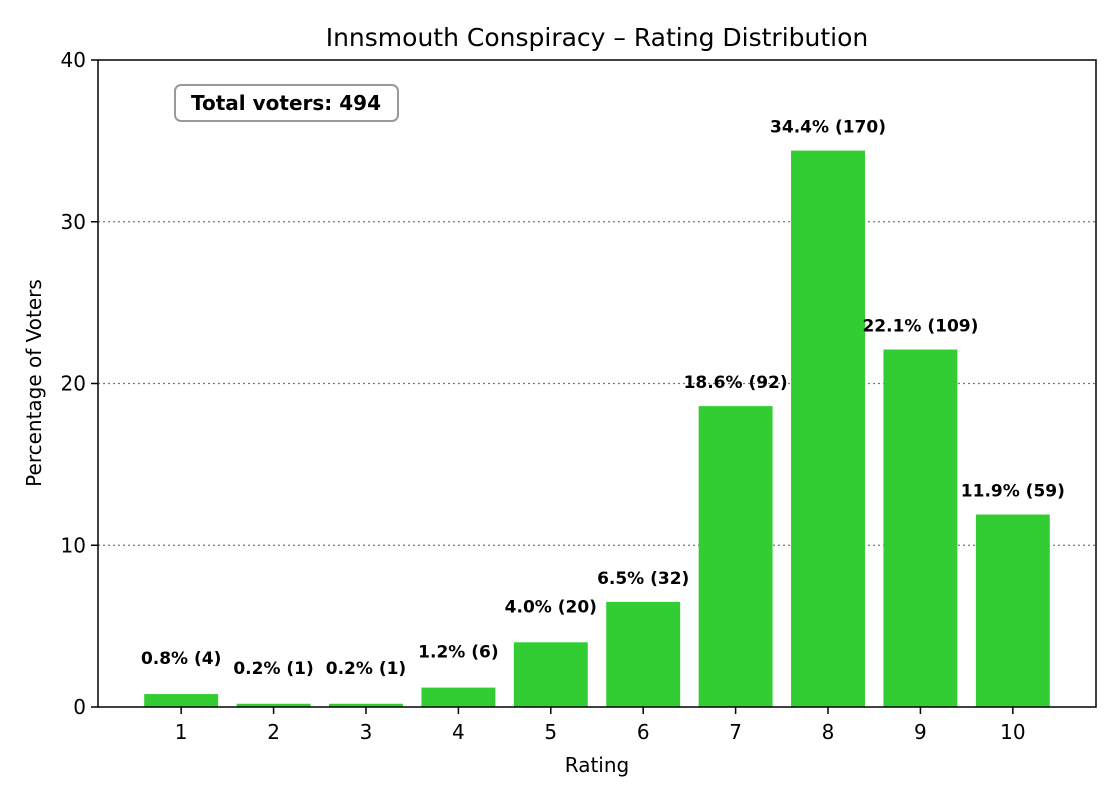 The height and width of the screenshot is (800, 1120). What do you see at coordinates (181, 659) in the screenshot?
I see `data-label: 0.8% (4)` at bounding box center [181, 659].